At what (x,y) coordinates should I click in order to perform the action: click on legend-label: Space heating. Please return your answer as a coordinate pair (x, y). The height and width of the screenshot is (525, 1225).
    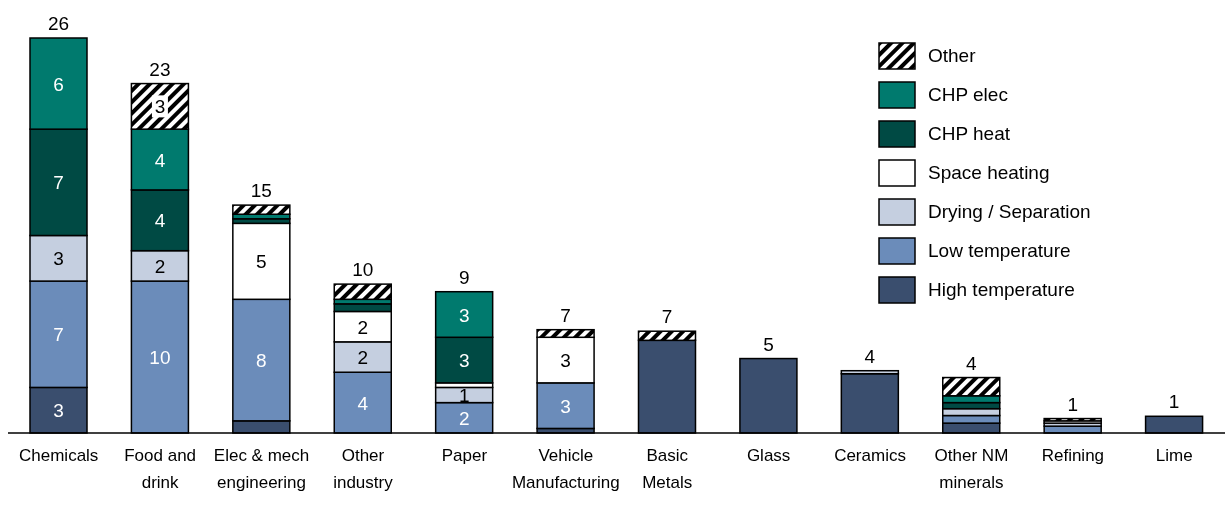
    Looking at the image, I should click on (989, 172).